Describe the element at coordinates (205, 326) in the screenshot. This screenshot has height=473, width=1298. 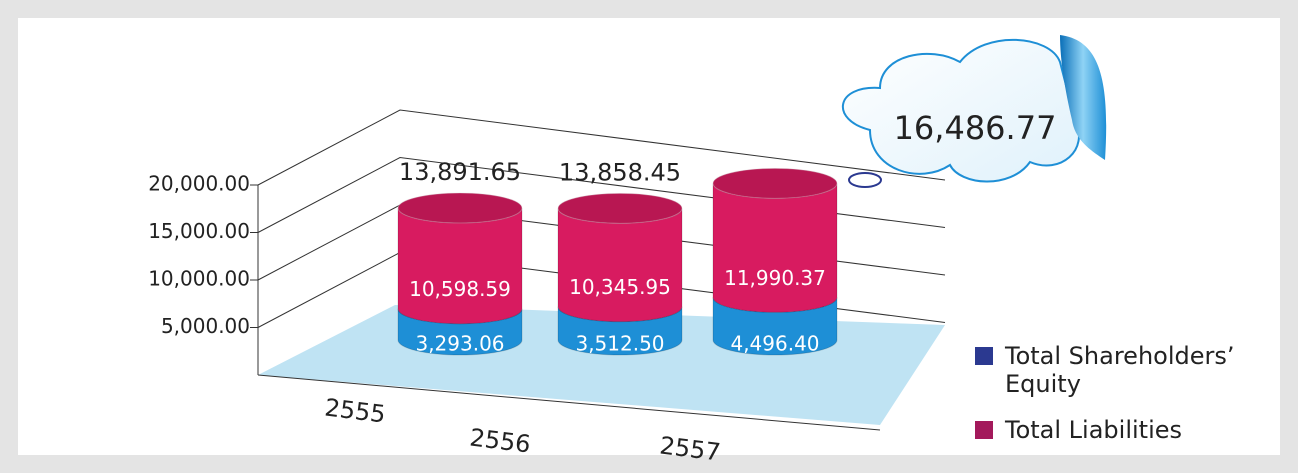
I see `y-tick-label: 5,000.00` at that location.